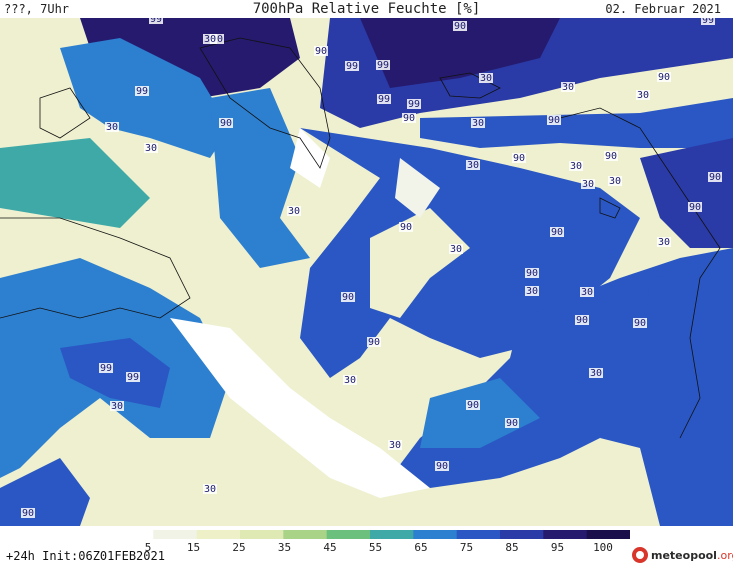 The width and height of the screenshot is (733, 566). I want to click on colorbar-tick-label: 5, so click(148, 547).